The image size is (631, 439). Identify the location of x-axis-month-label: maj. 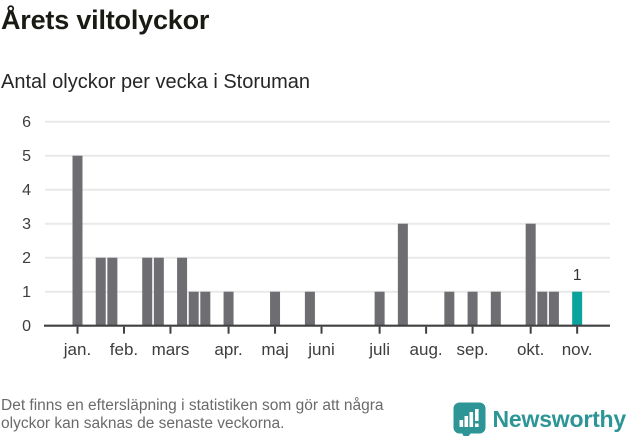
(274, 349).